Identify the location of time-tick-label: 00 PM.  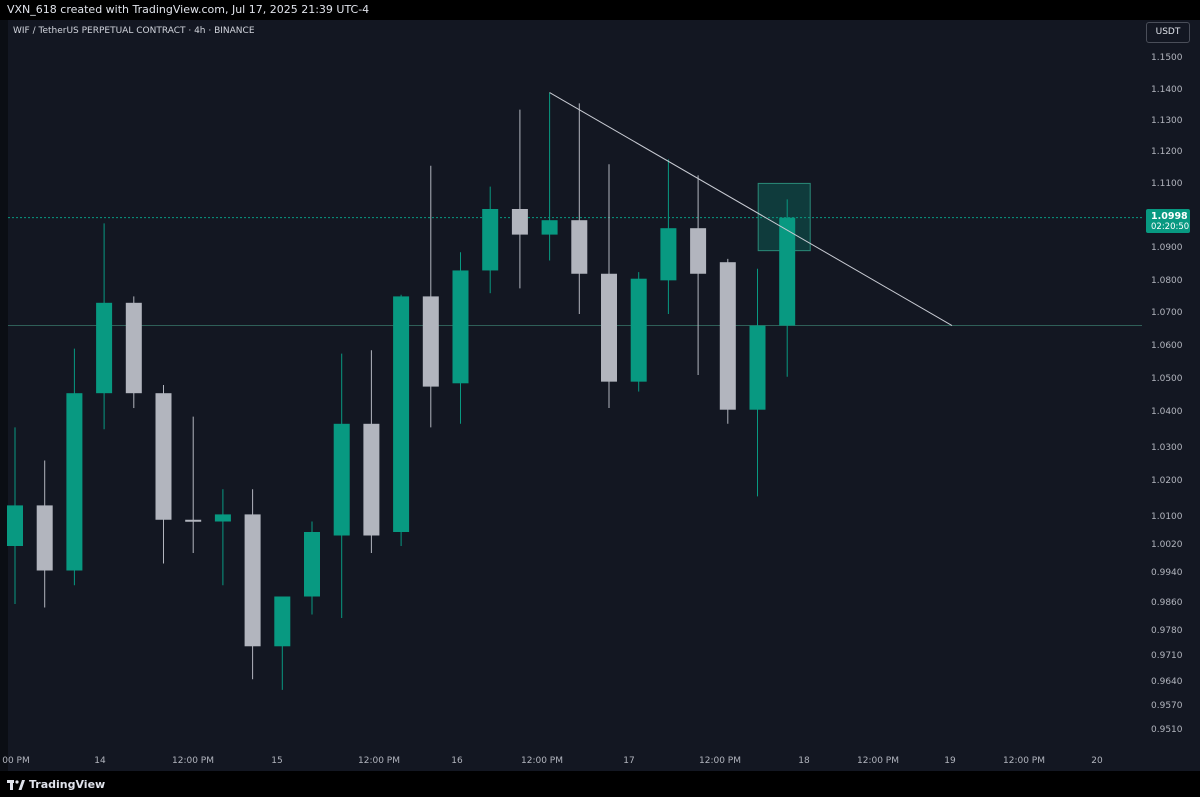
(16, 761).